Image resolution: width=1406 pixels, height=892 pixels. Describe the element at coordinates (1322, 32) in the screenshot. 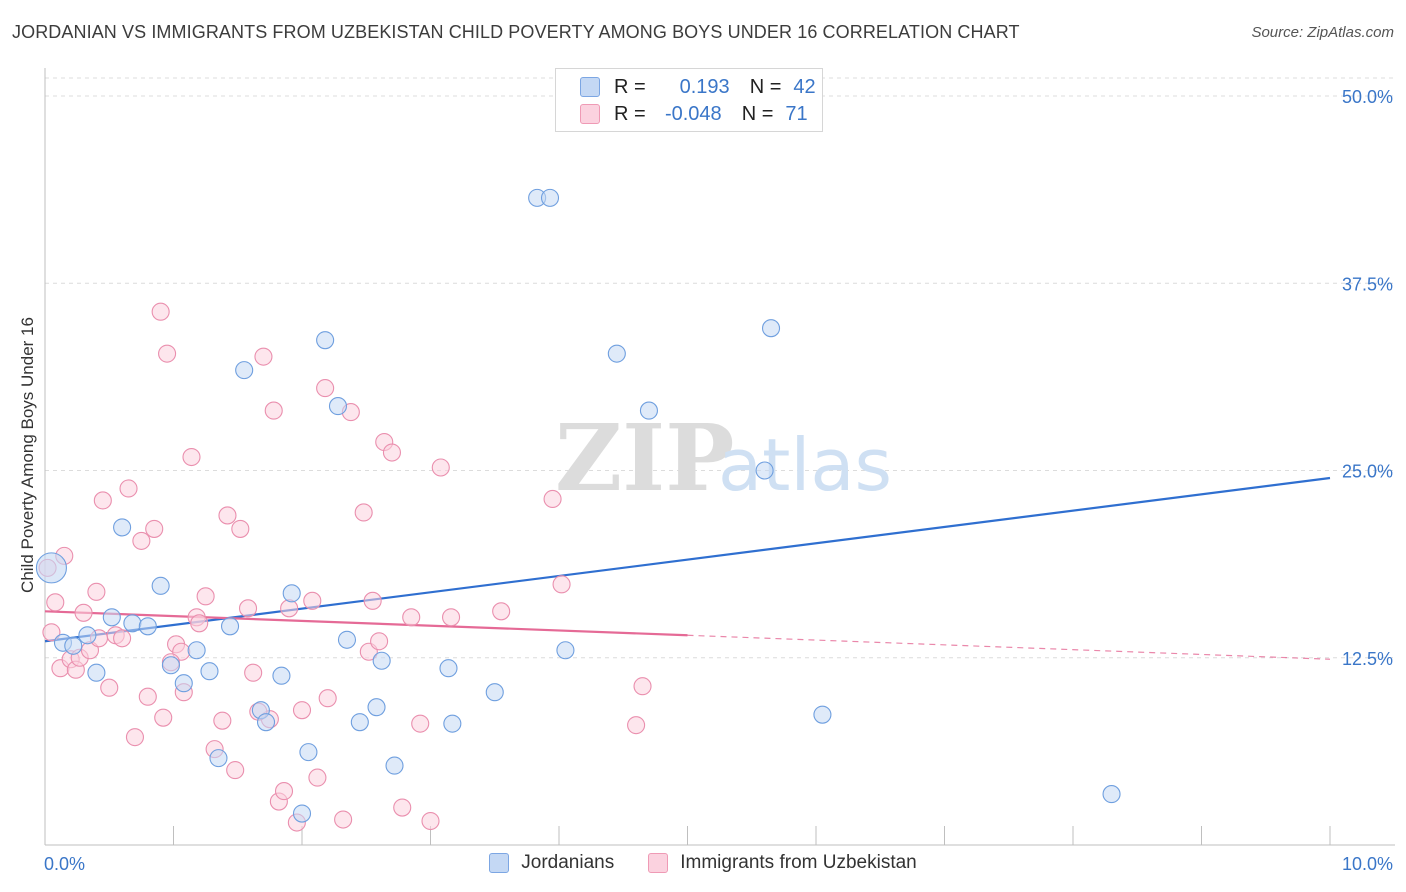

I see `source-label: Source: ZipAtlas.com` at that location.